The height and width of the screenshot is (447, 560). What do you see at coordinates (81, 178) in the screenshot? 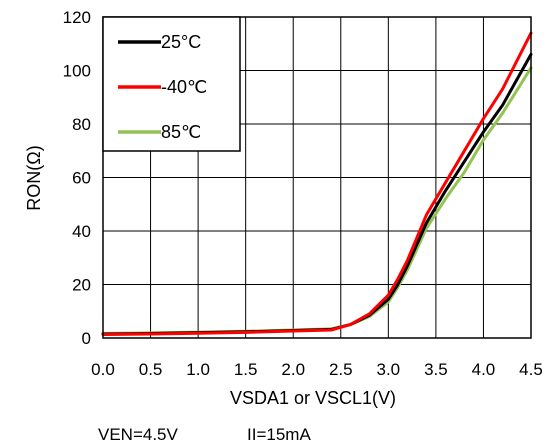
I see `y-tick-label: 60` at bounding box center [81, 178].